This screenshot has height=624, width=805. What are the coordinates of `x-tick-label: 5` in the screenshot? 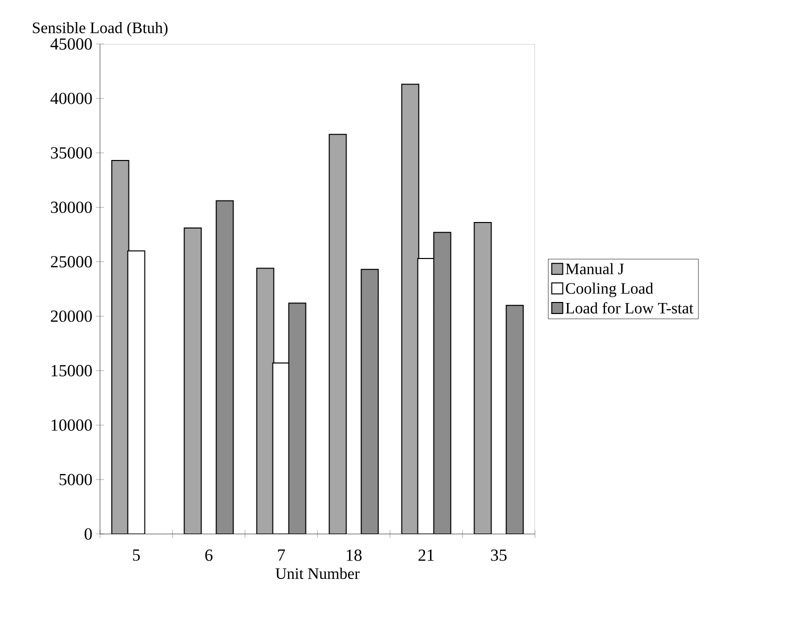 It's located at (136, 555).